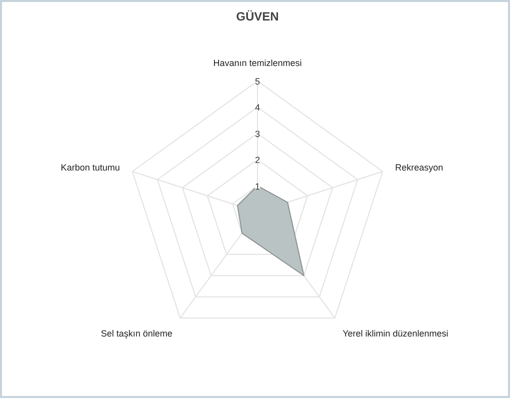  I want to click on spoke-label: Rekreasyon, so click(419, 167).